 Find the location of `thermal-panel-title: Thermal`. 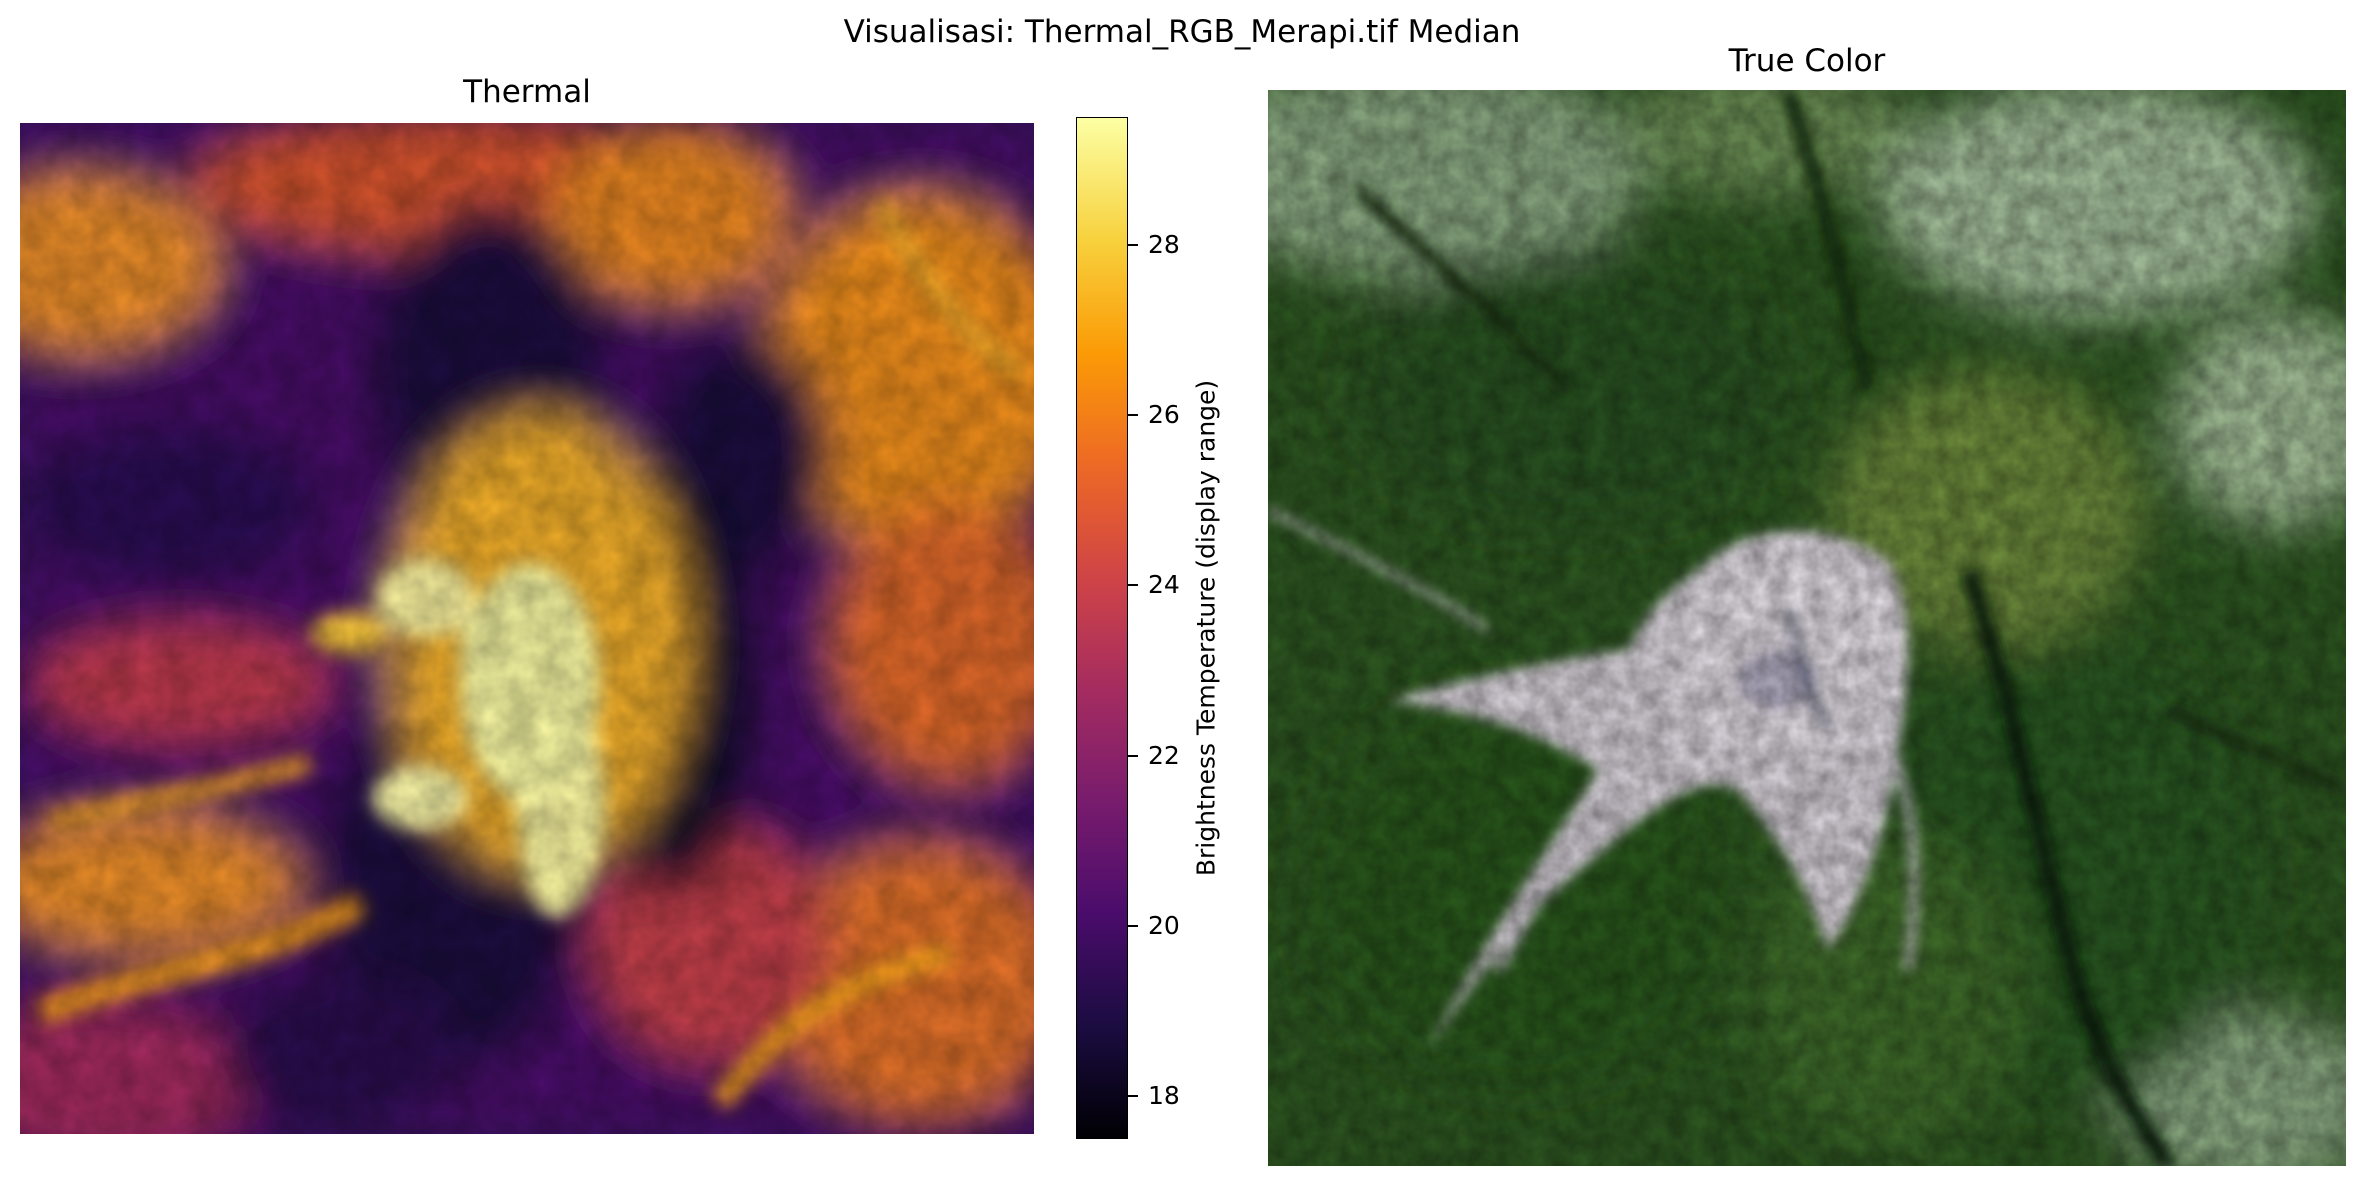

thermal-panel-title: Thermal is located at coordinates (527, 92).